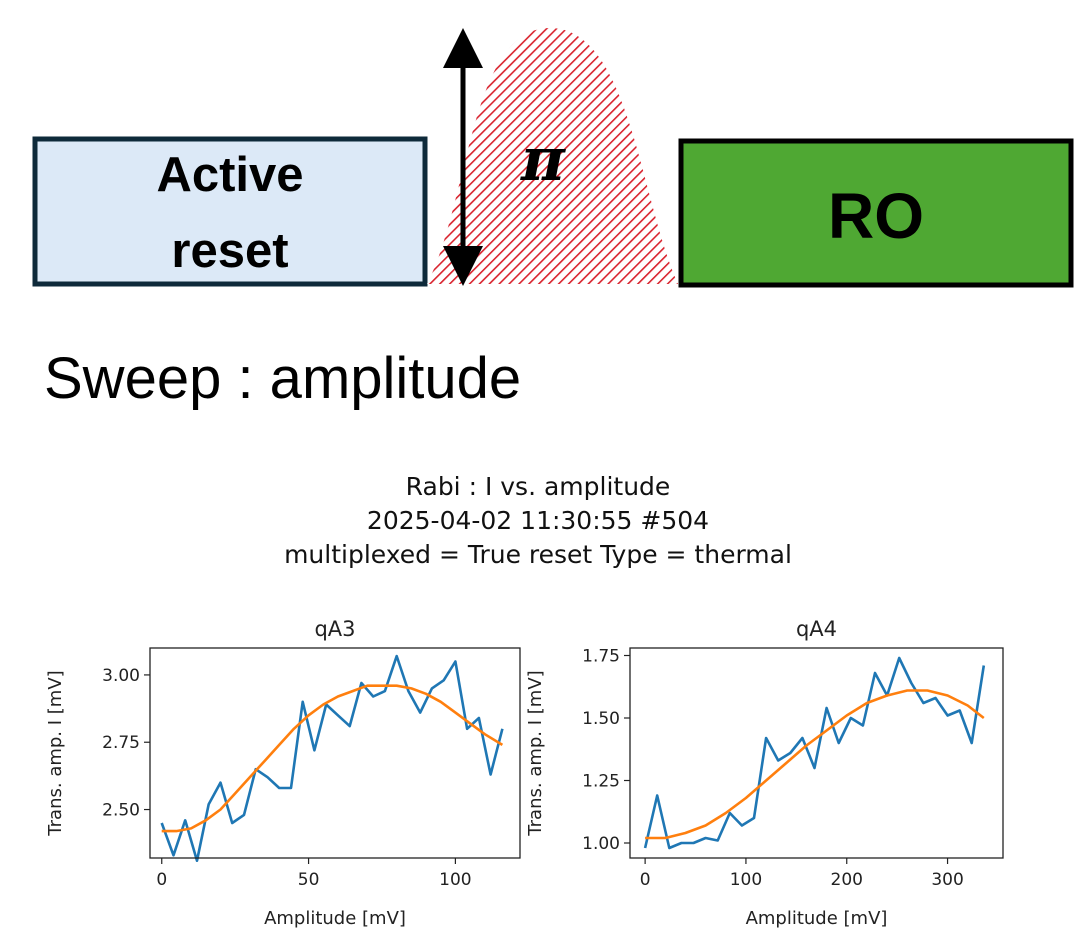  I want to click on readout-block, so click(876, 213).